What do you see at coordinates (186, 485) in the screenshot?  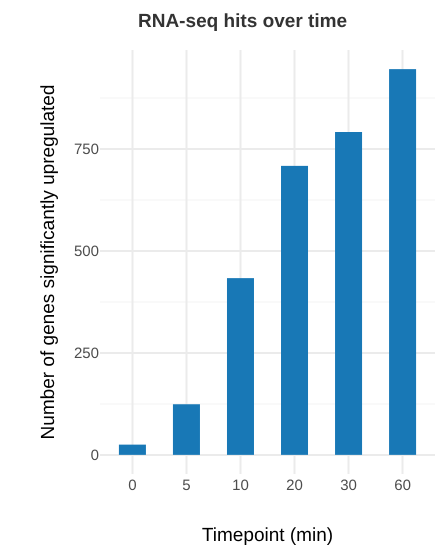 I see `x-tick-label: 5` at bounding box center [186, 485].